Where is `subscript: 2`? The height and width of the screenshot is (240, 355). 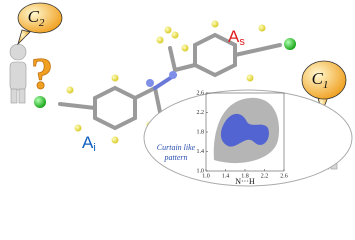
subscript: 2 is located at coordinates (42, 23).